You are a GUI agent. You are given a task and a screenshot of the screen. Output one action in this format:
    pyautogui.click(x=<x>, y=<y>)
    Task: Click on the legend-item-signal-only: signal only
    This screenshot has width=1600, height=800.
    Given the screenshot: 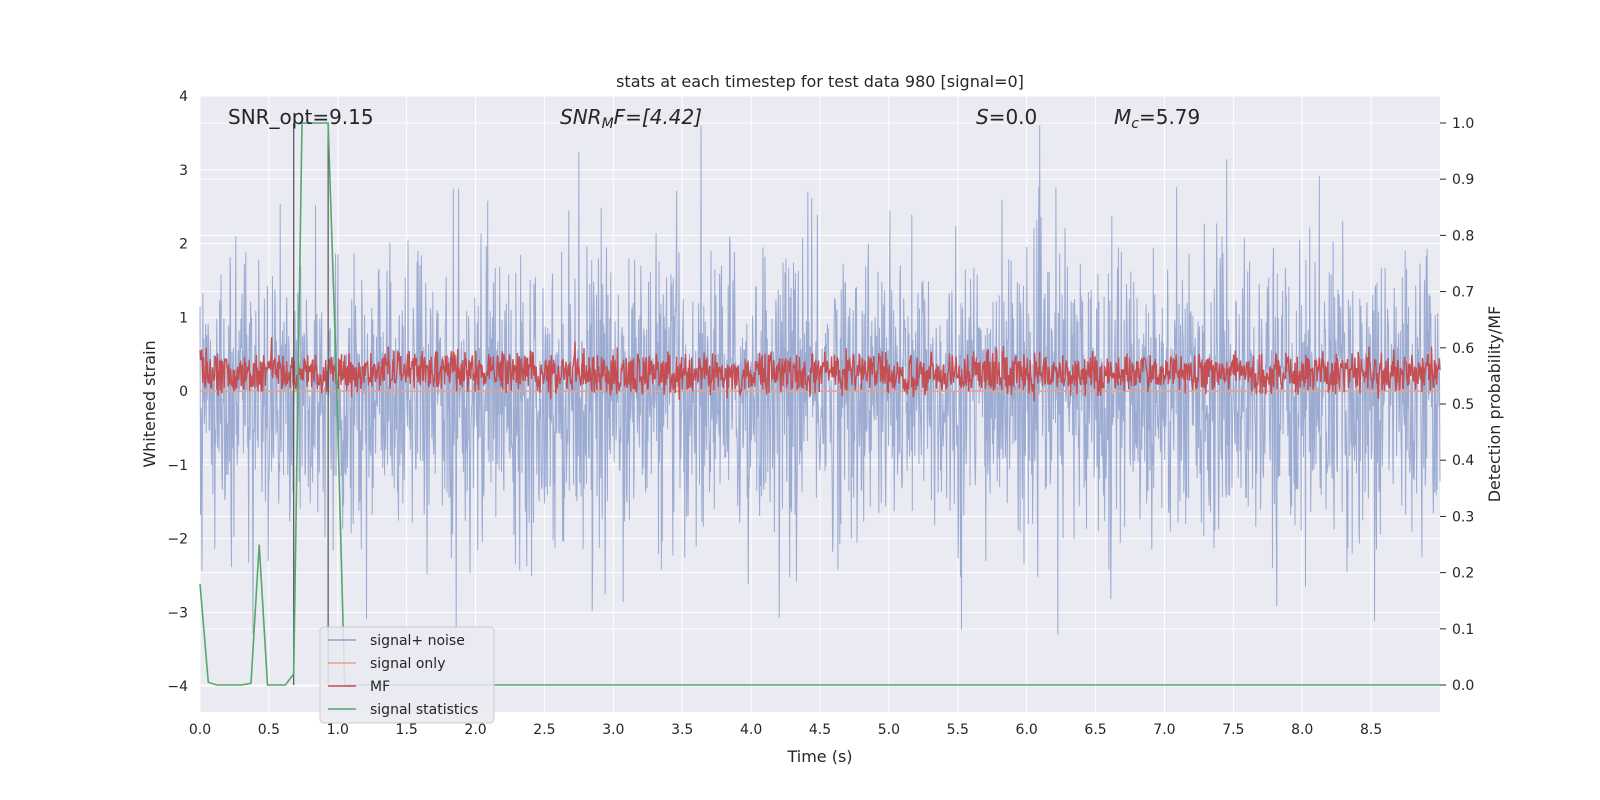 What is the action you would take?
    pyautogui.click(x=386, y=664)
    